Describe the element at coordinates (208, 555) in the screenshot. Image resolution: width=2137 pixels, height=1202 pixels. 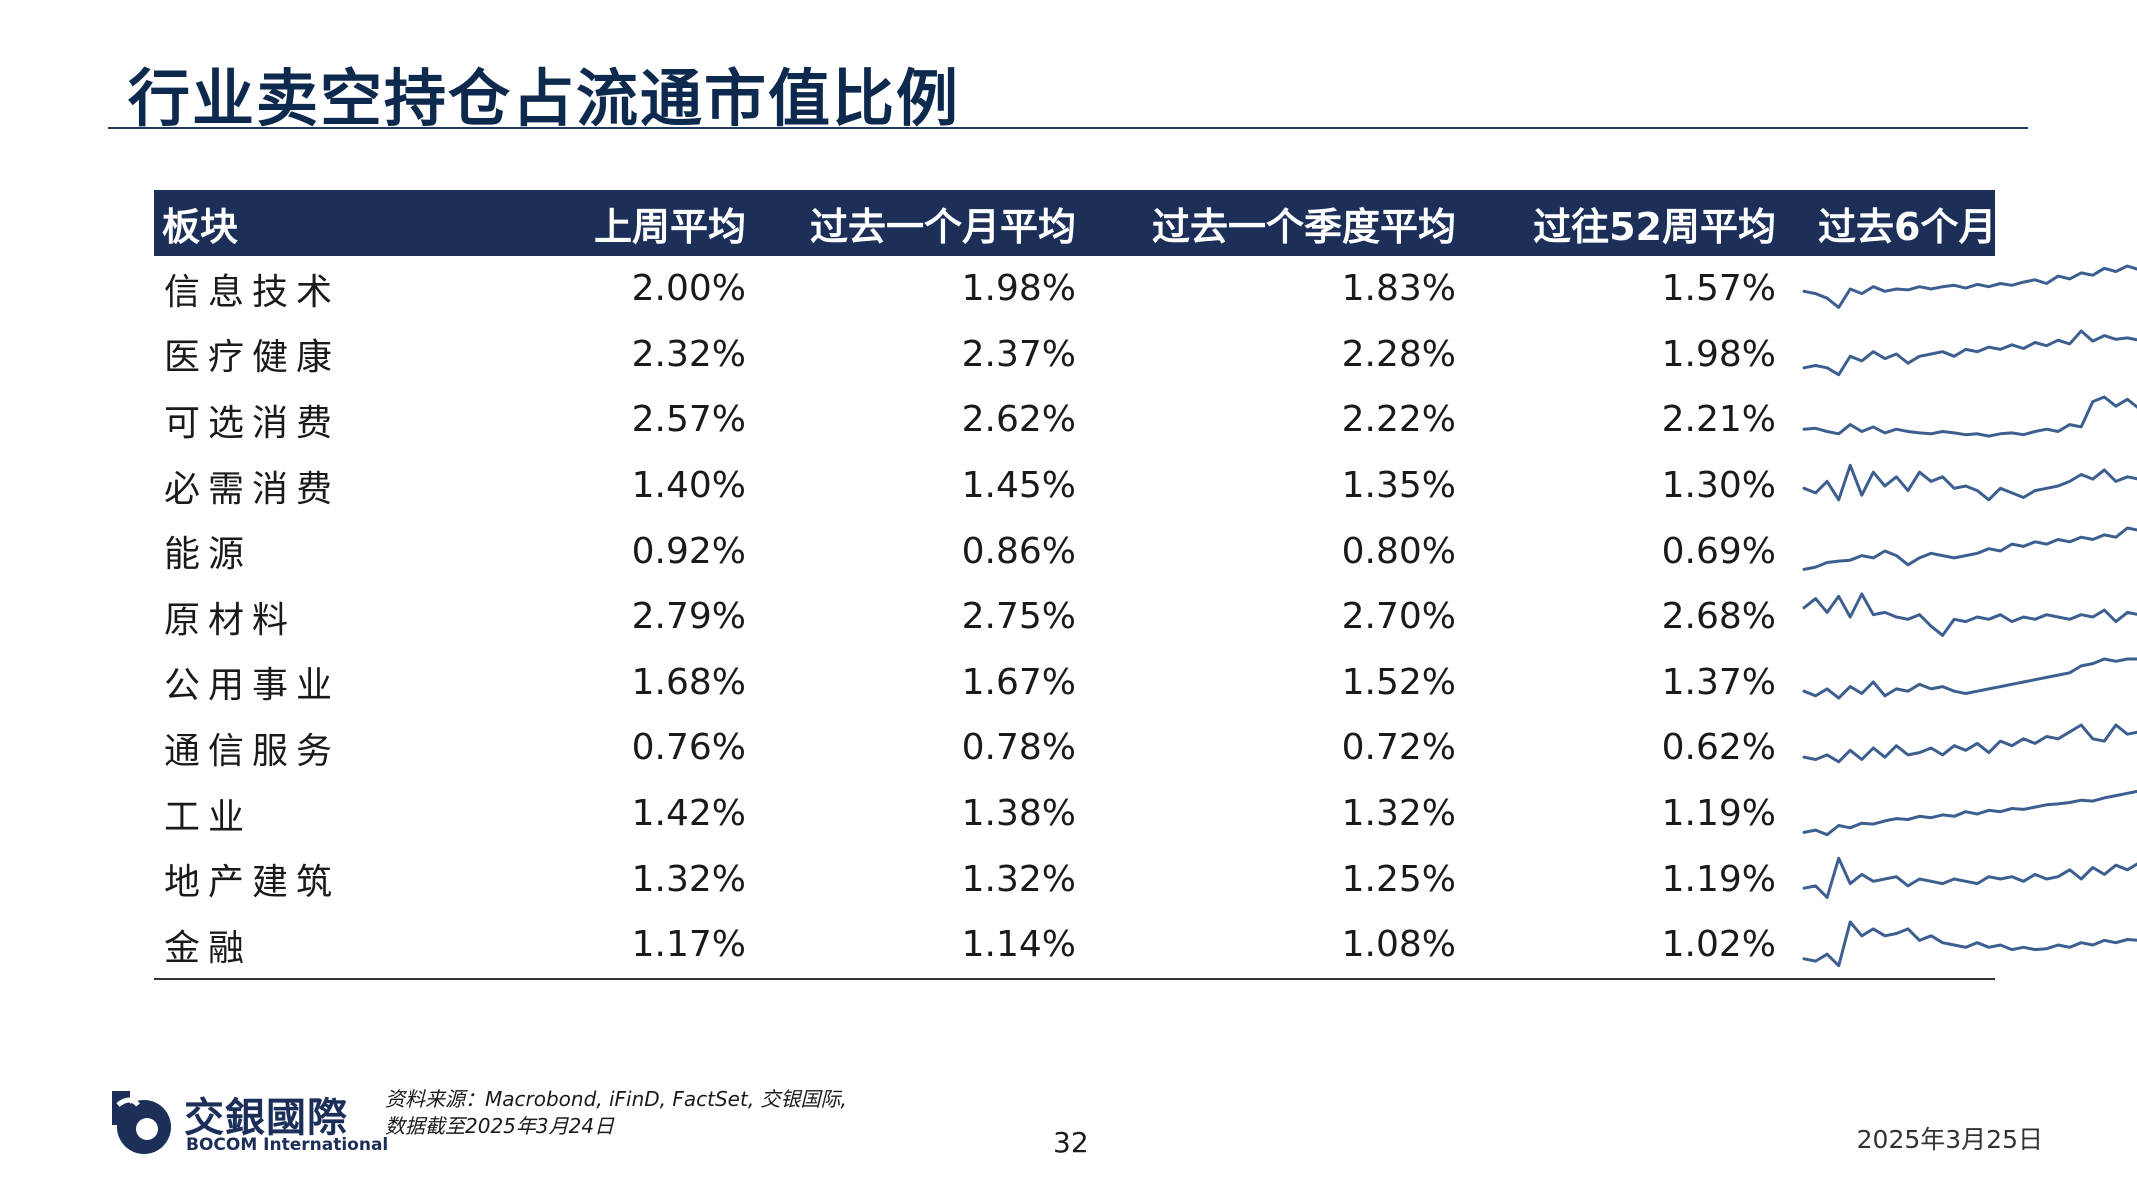
I see `sector-cell: 能源` at that location.